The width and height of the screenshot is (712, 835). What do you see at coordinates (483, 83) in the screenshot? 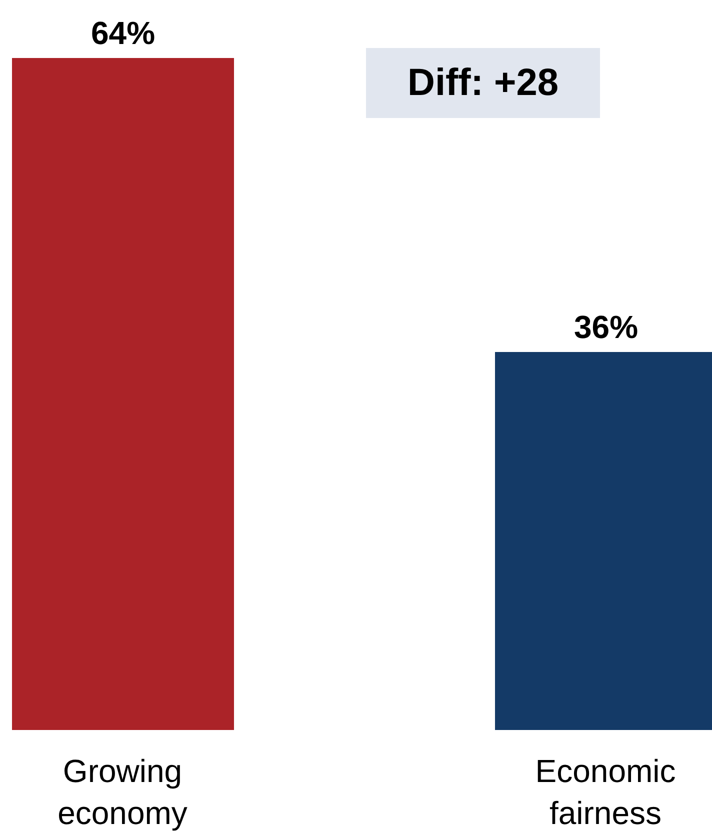
I see `annotation: Diff: +28` at bounding box center [483, 83].